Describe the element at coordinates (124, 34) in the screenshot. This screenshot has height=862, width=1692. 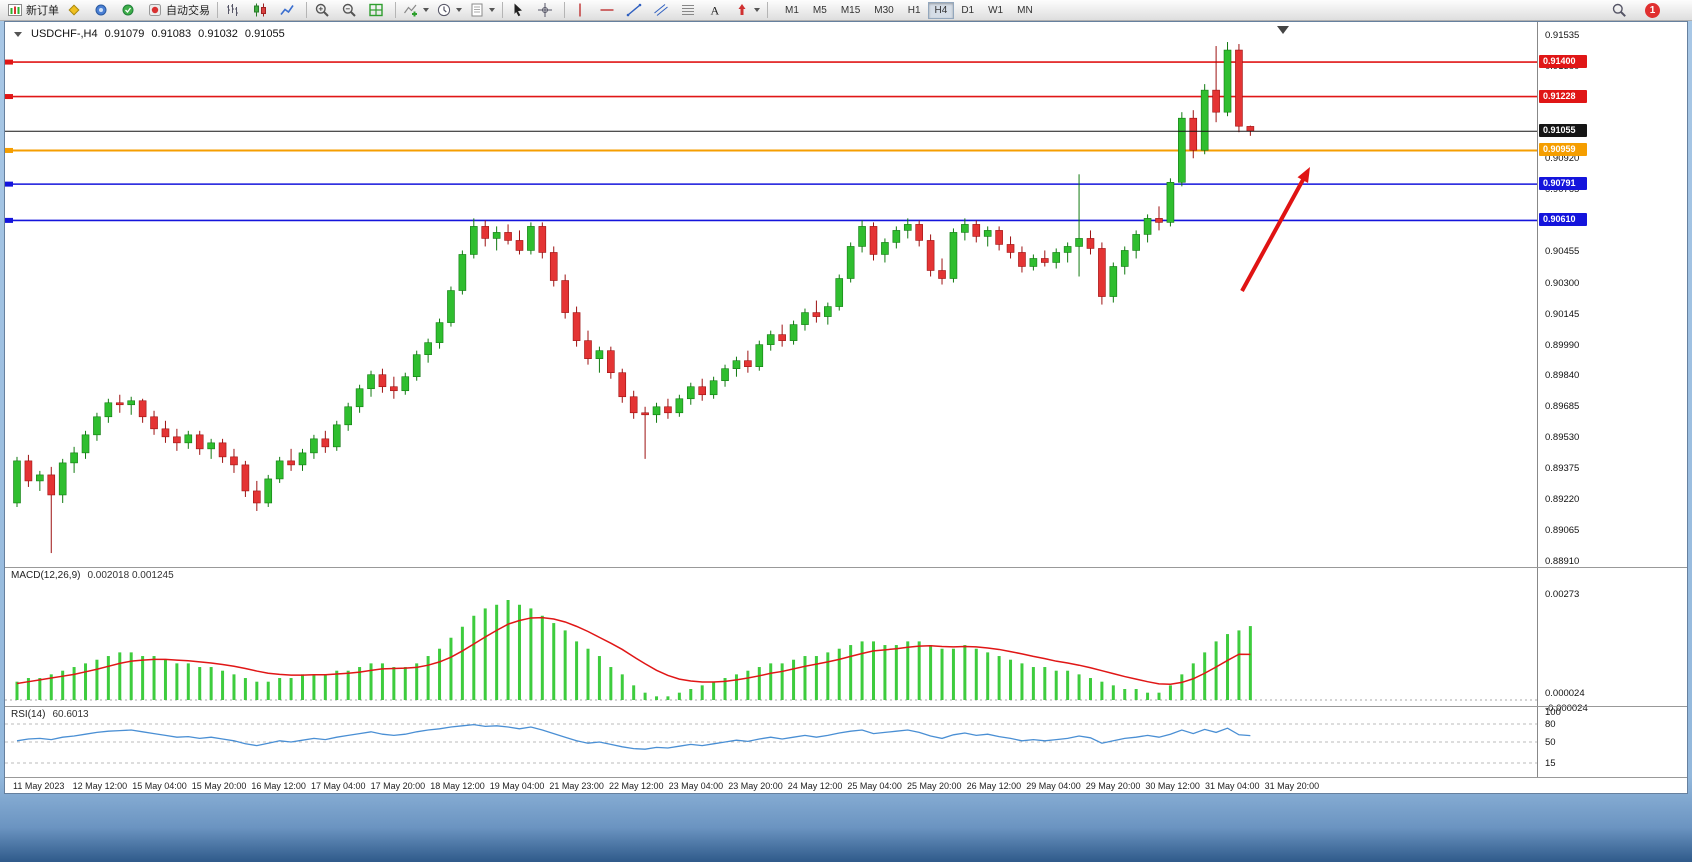
I see `ohlc-open-value: 0.91079` at that location.